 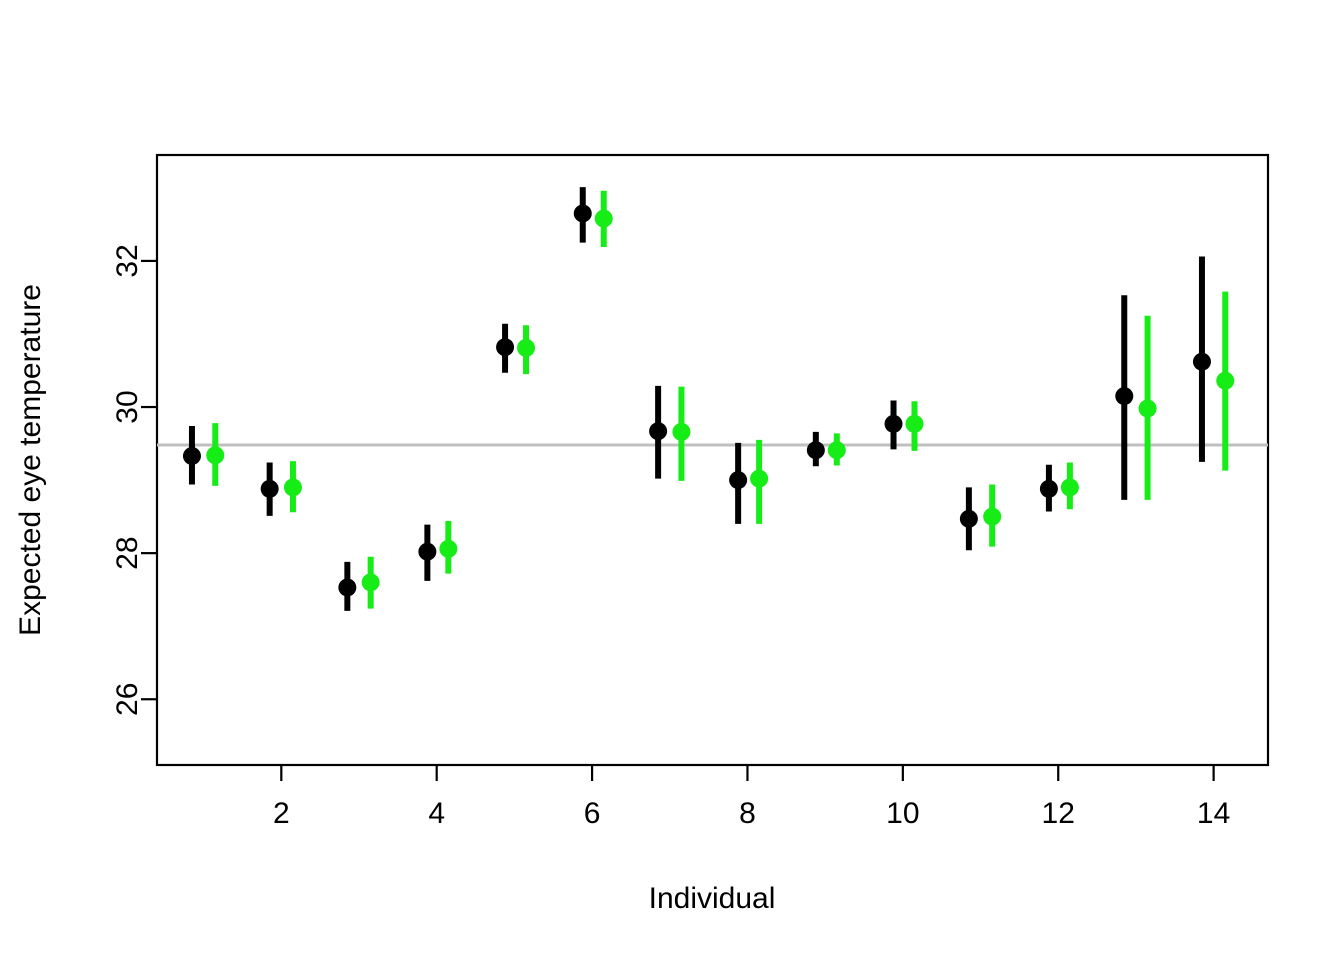 I want to click on x-axis-title: Individual, so click(x=712, y=898).